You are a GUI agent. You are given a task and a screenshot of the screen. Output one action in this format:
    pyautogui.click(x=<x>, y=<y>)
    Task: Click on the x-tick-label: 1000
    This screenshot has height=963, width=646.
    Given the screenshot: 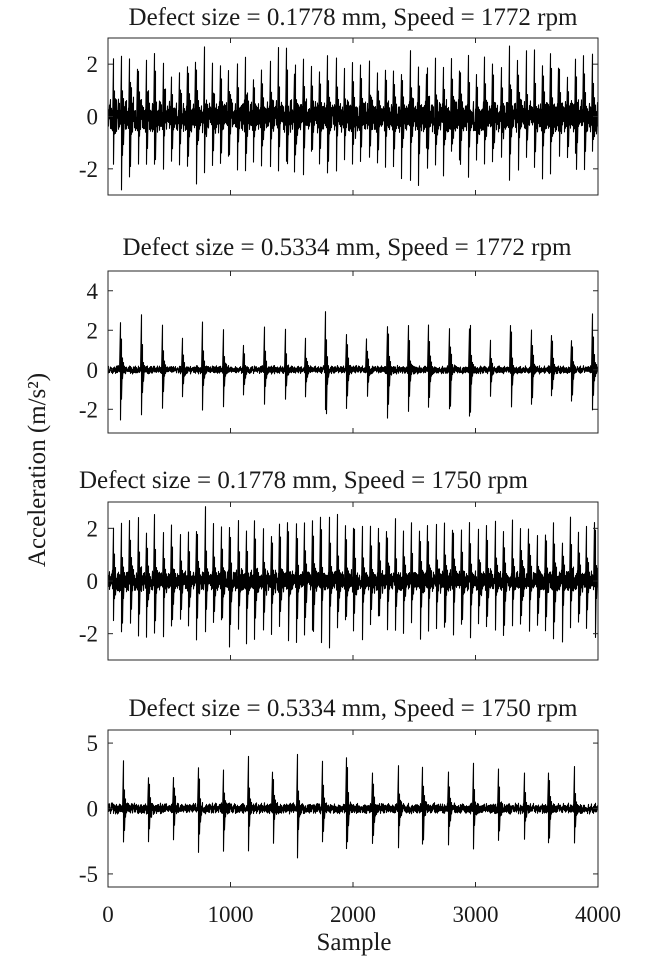 What is the action you would take?
    pyautogui.click(x=231, y=914)
    